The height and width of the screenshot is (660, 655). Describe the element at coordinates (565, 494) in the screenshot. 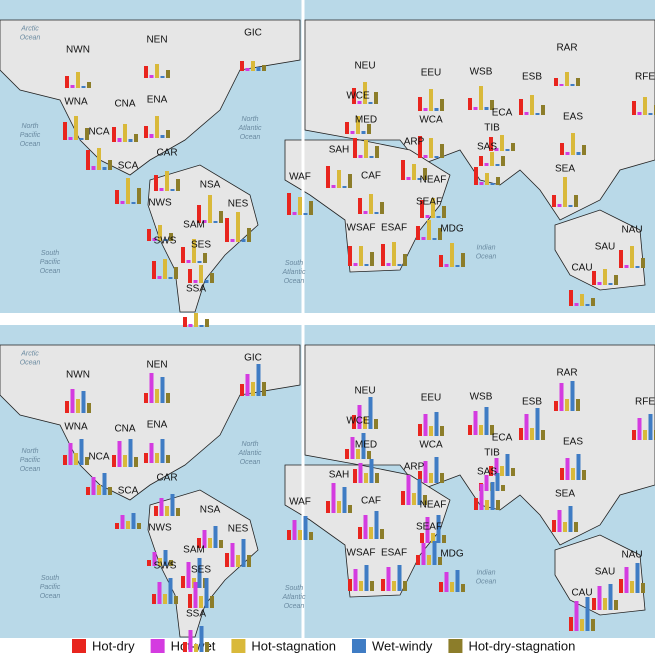

I see `region-label: SEA` at that location.